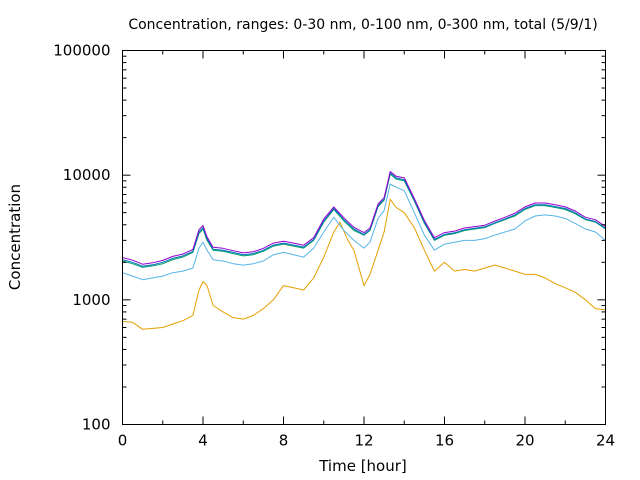  Describe the element at coordinates (362, 466) in the screenshot. I see `x-axis-label: Time [hour]` at that location.